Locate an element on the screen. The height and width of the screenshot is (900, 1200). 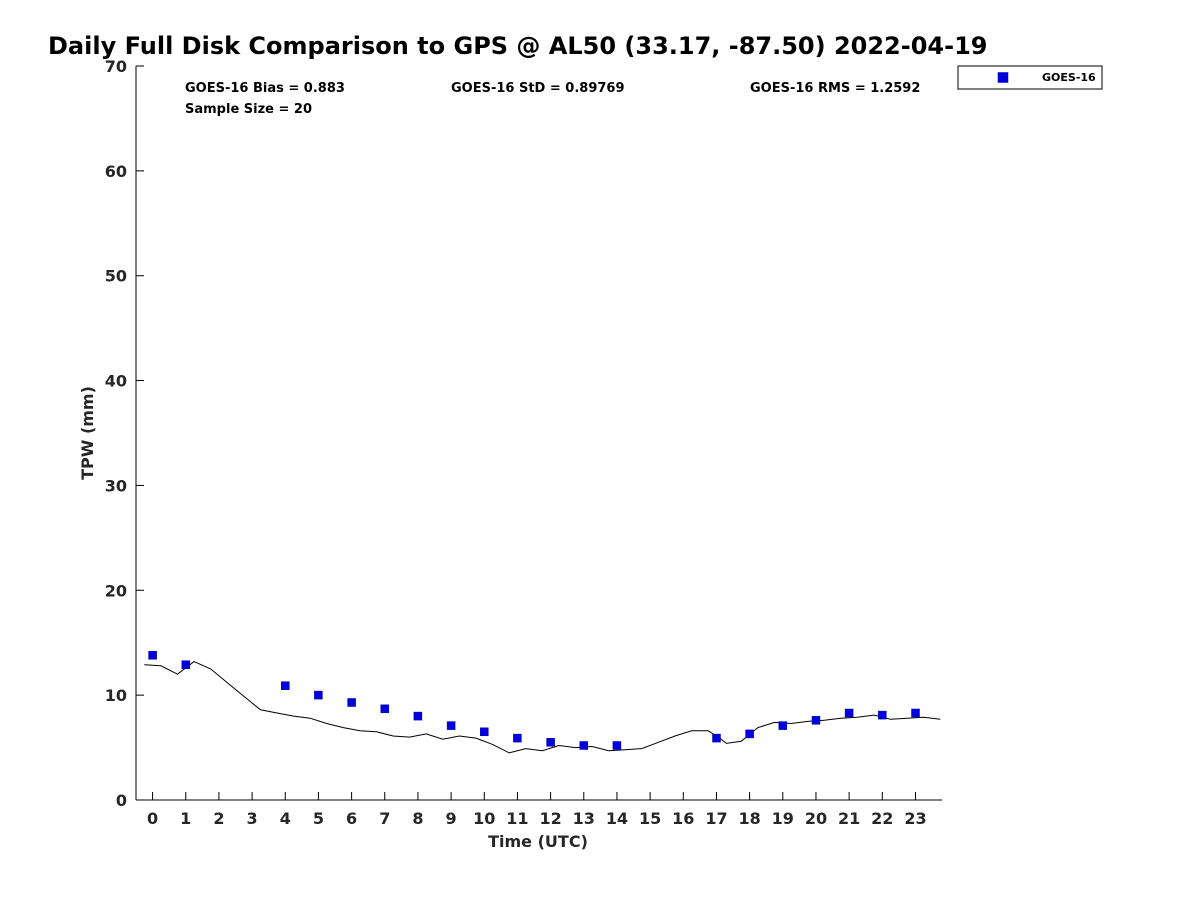
y-tick-label: 50 is located at coordinates (116, 276).